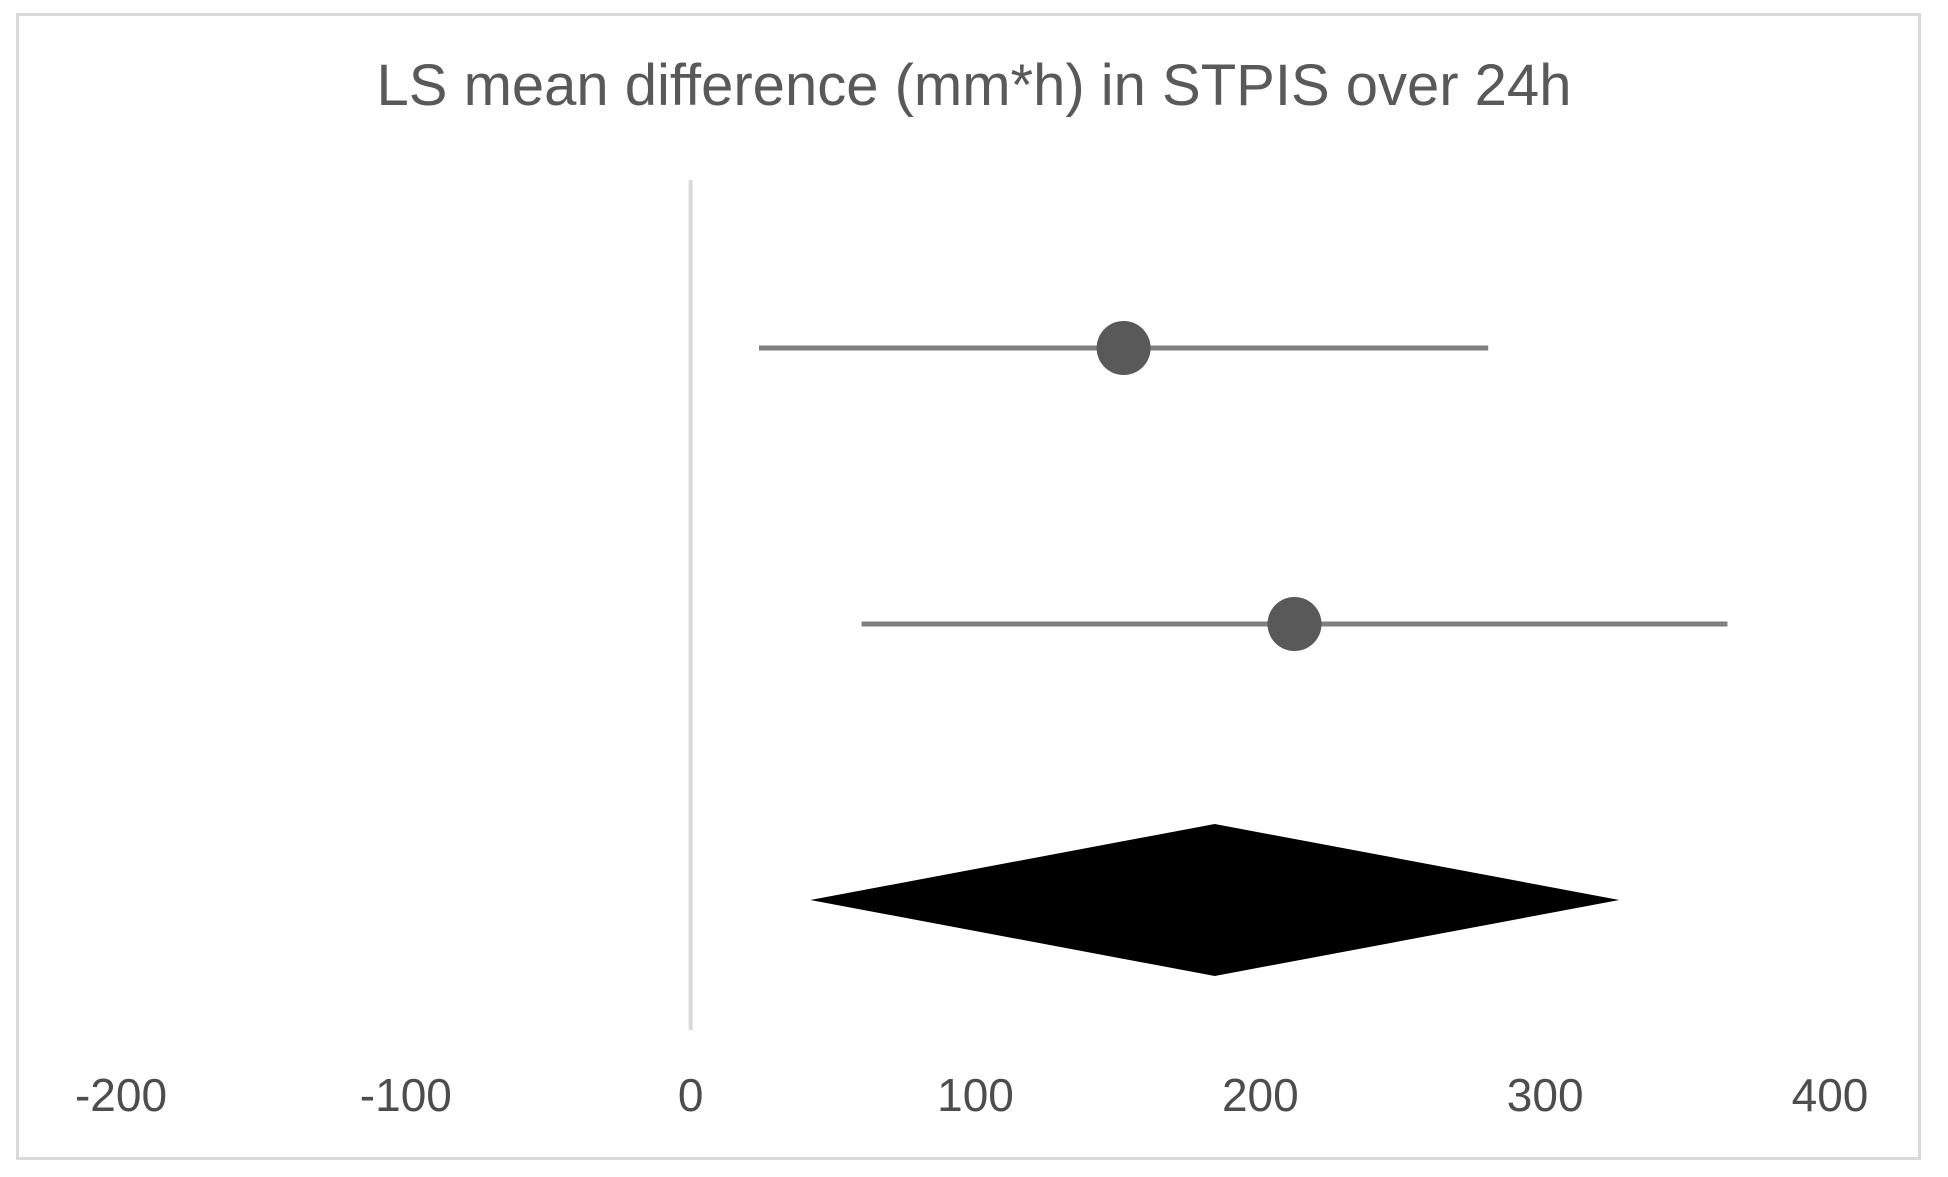  Describe the element at coordinates (1215, 900) in the screenshot. I see `pooled-estimate-diamond` at that location.